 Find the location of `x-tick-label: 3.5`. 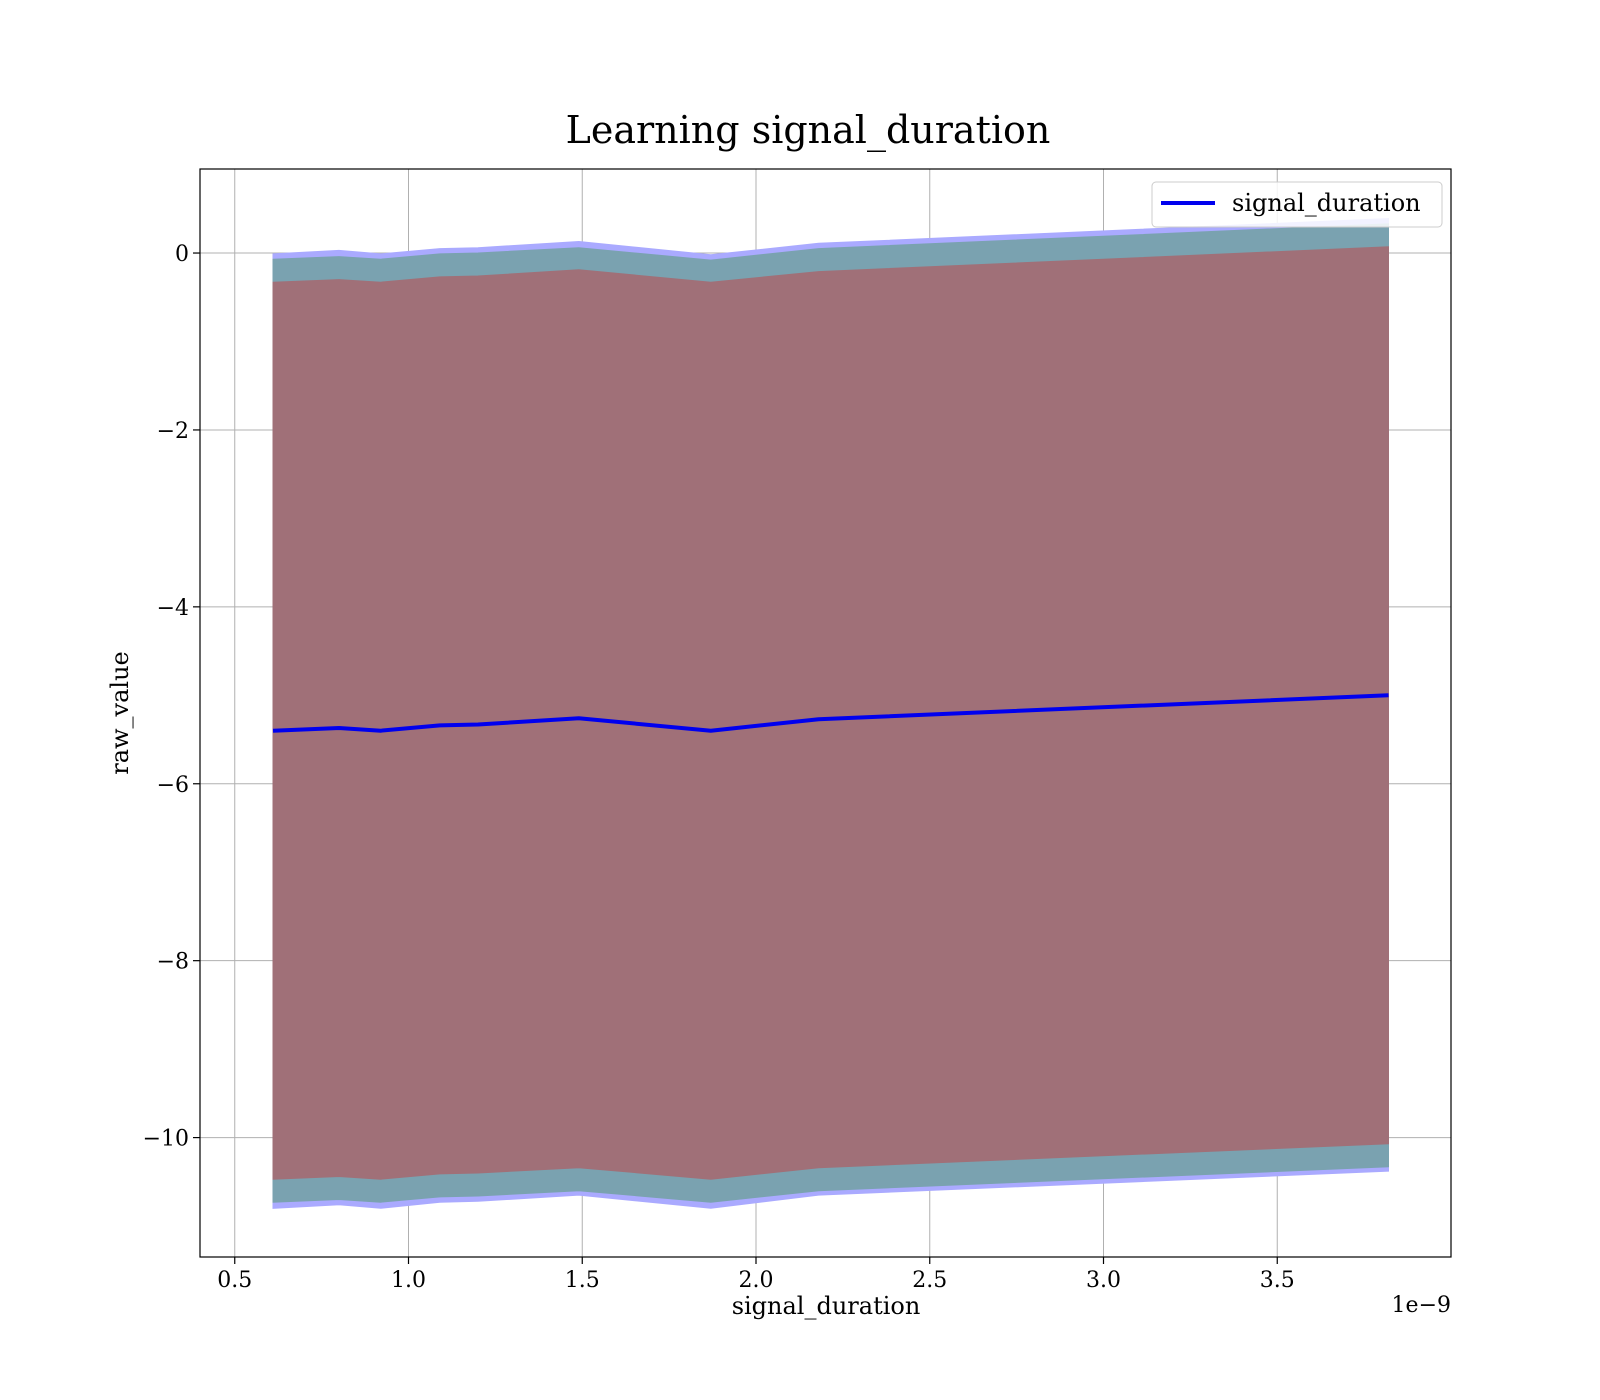

x-tick-label: 3.5 is located at coordinates (1277, 1280).